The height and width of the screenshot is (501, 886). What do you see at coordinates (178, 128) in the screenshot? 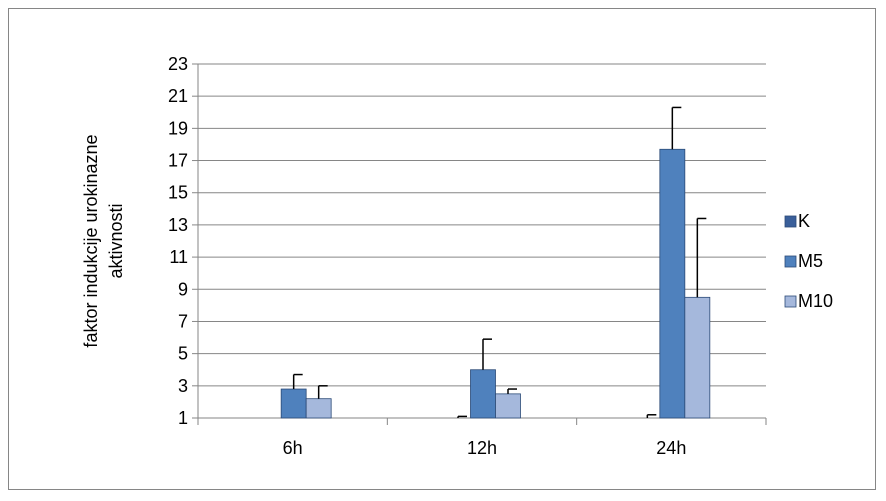
I see `y-tick-label: 19` at bounding box center [178, 128].